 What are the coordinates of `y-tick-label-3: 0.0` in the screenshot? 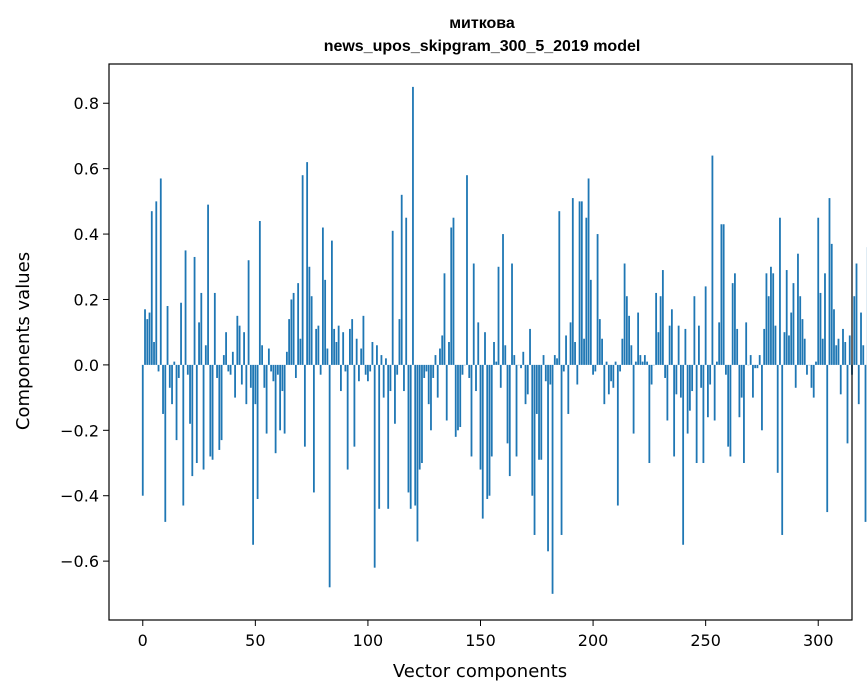 It's located at (86, 365).